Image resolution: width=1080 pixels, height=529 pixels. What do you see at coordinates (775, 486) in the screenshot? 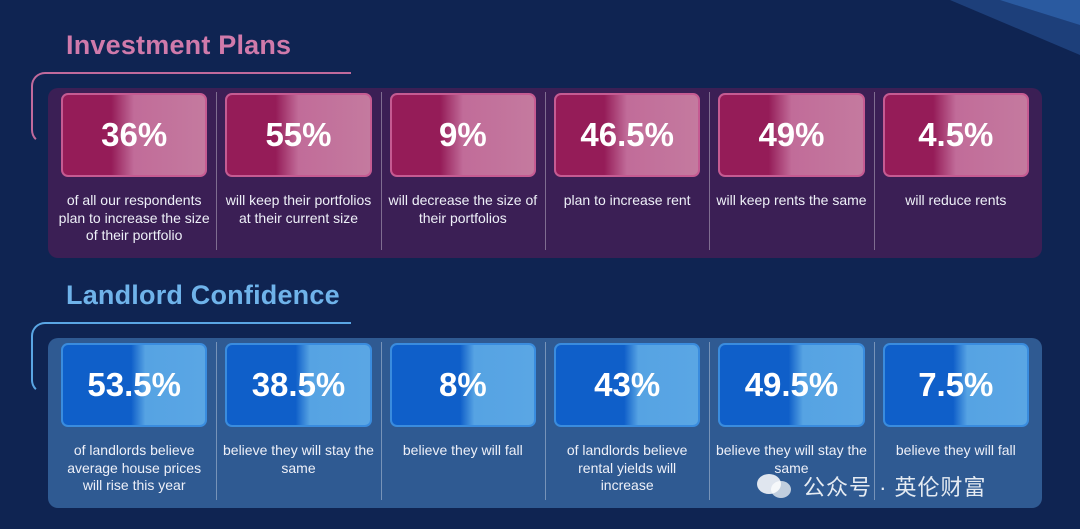
I see `wechat-icon` at bounding box center [775, 486].